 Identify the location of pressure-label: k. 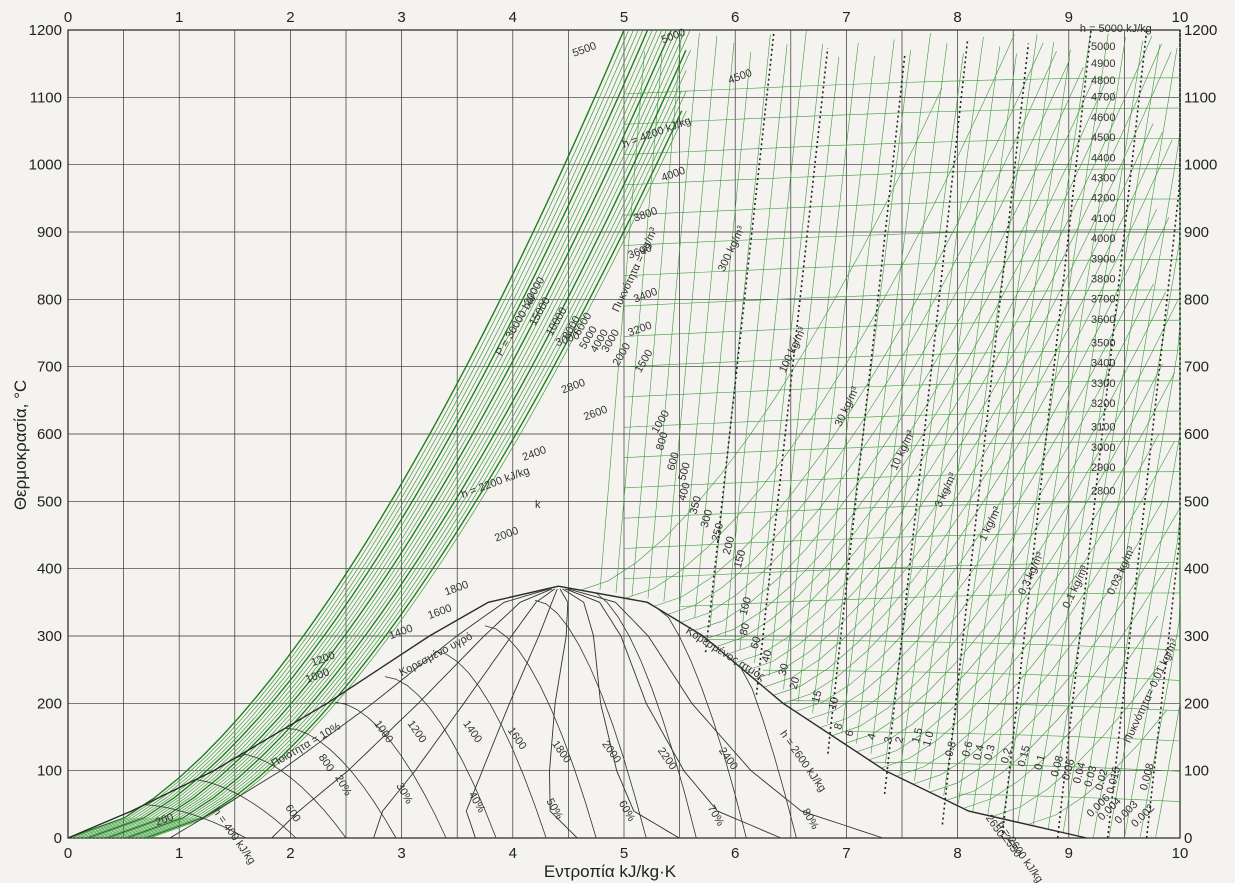
(538, 505).